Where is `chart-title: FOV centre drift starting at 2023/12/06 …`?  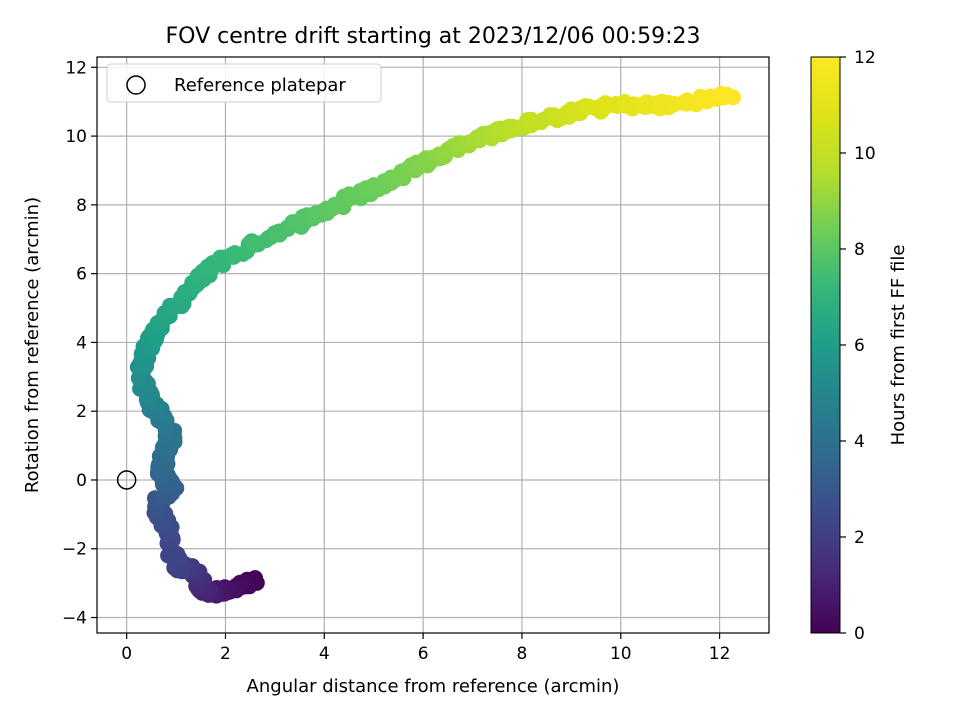
chart-title: FOV centre drift starting at 2023/12/06 … is located at coordinates (433, 36).